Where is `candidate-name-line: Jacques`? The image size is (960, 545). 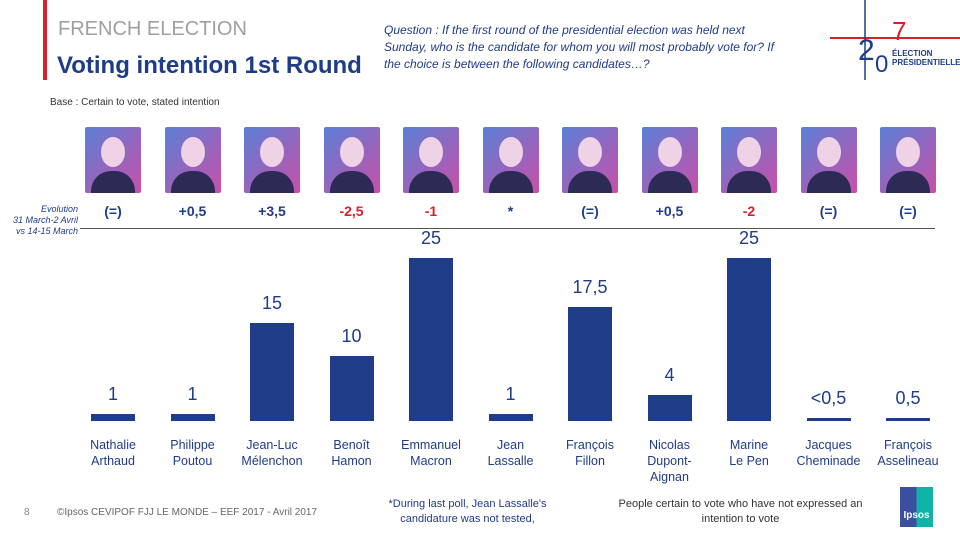 candidate-name-line: Jacques is located at coordinates (828, 445).